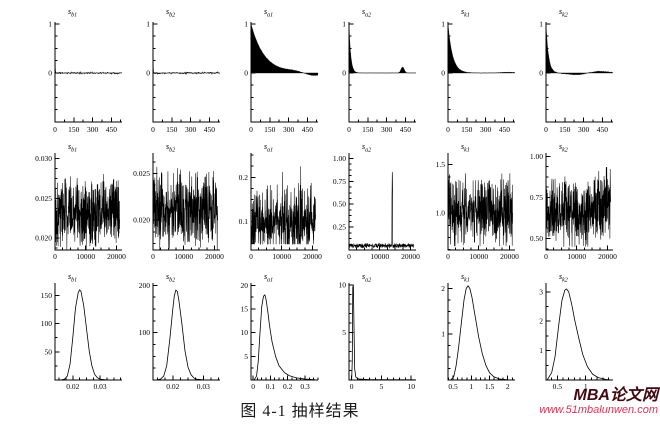  I want to click on tick-label: 0.030, so click(43, 158).